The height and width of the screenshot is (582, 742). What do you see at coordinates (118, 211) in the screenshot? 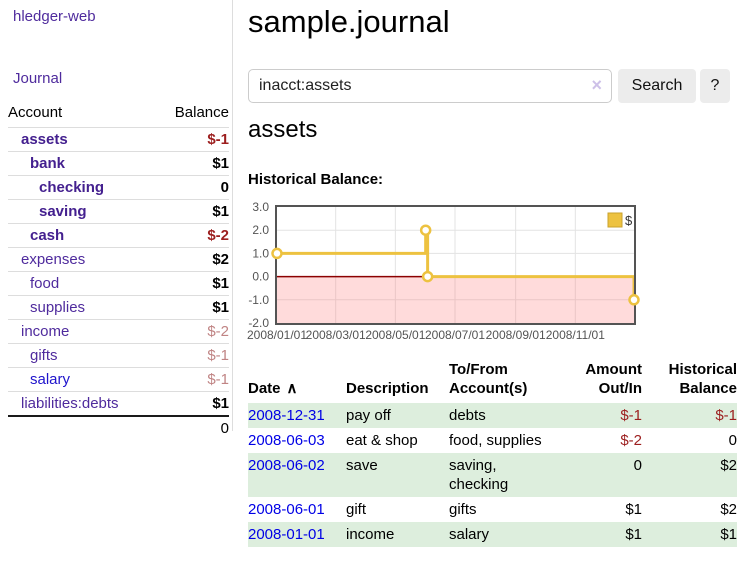
I see `account-row-saving: saving $1` at bounding box center [118, 211].